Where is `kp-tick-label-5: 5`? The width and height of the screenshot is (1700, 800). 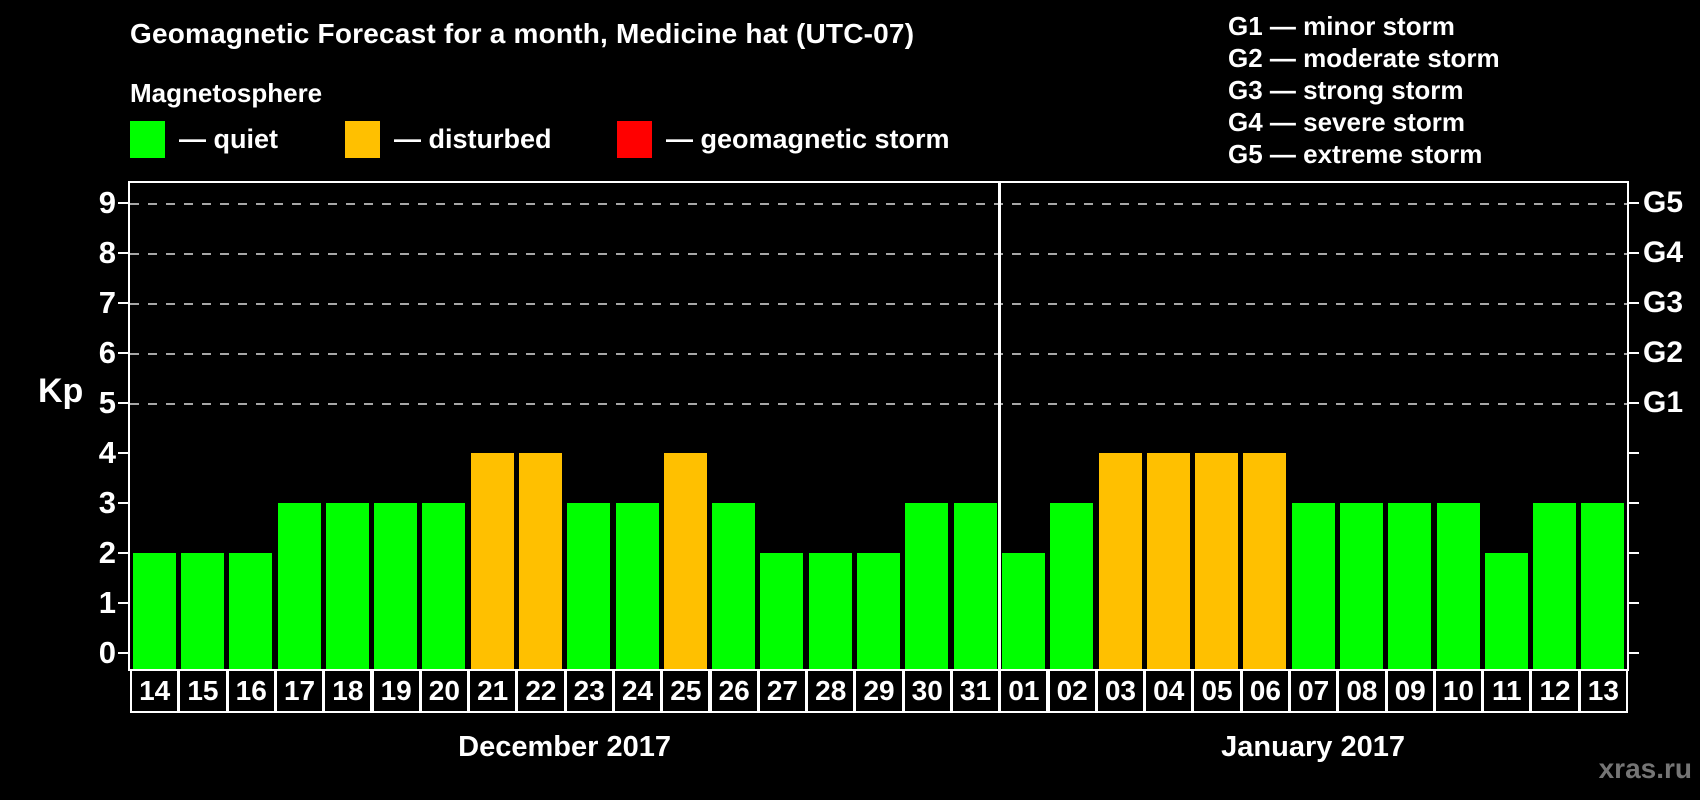 kp-tick-label-5: 5 is located at coordinates (107, 402).